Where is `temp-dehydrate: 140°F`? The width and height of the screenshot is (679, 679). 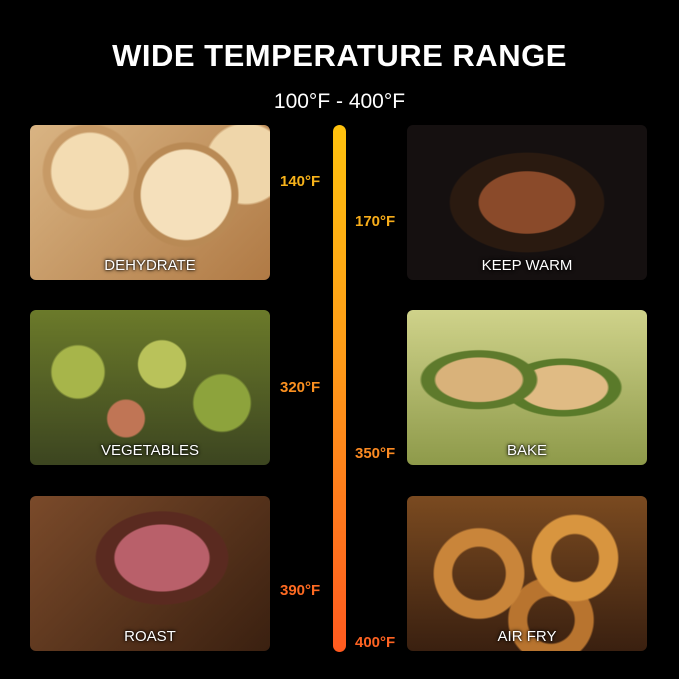
temp-dehydrate: 140°F is located at coordinates (300, 181).